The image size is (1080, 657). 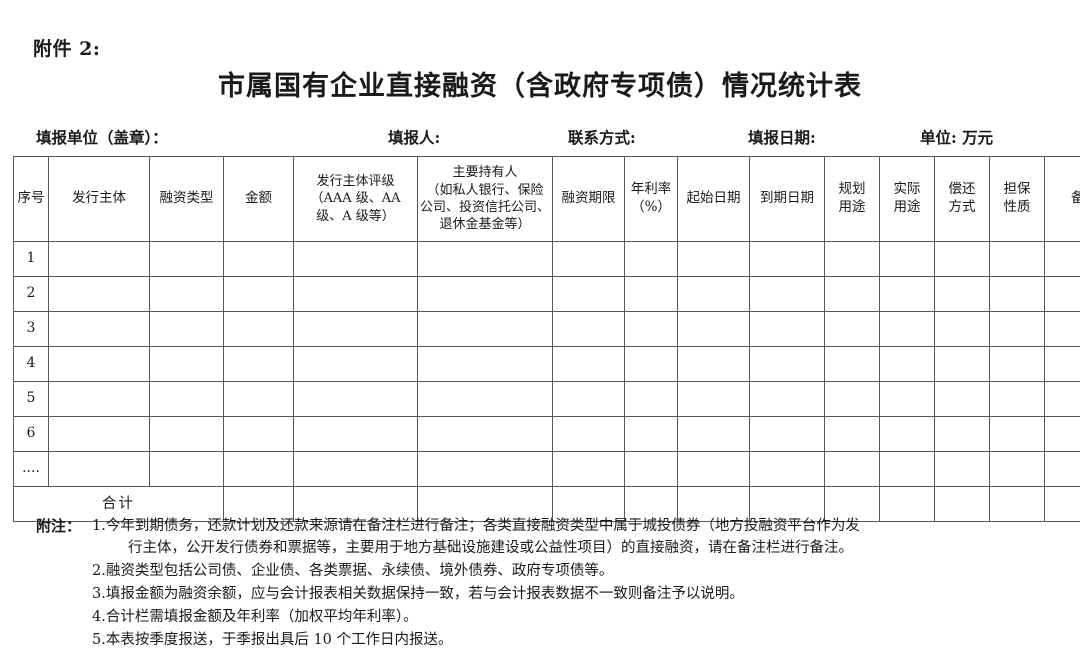 What do you see at coordinates (852, 504) in the screenshot?
I see `total-cell-planned-use` at bounding box center [852, 504].